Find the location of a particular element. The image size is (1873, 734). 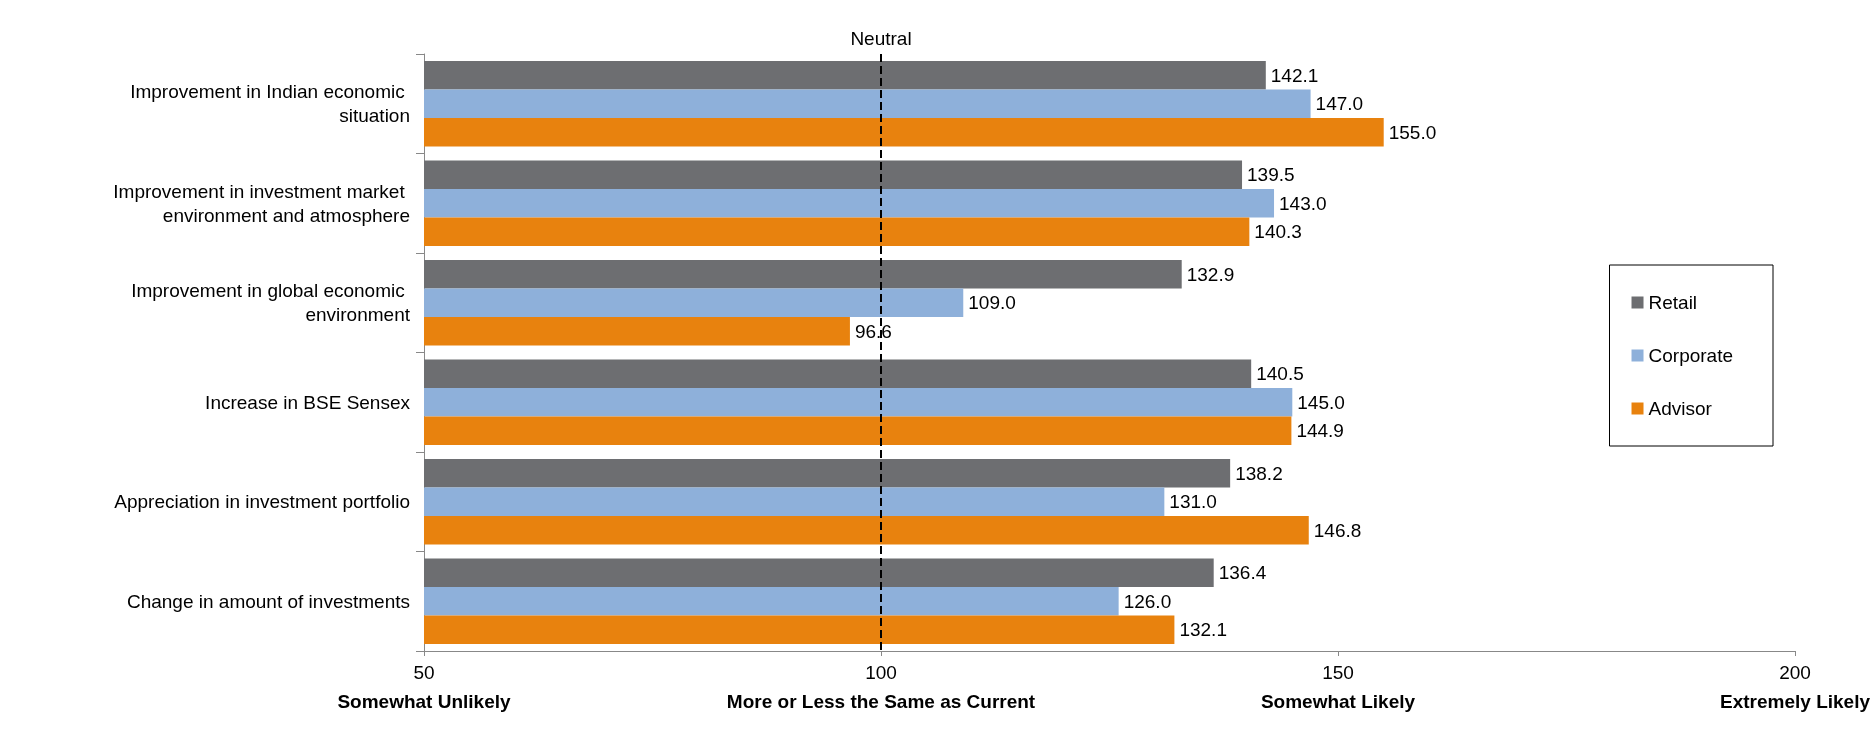

y-tick-label: Improvement in global economic environment is located at coordinates (271, 303).